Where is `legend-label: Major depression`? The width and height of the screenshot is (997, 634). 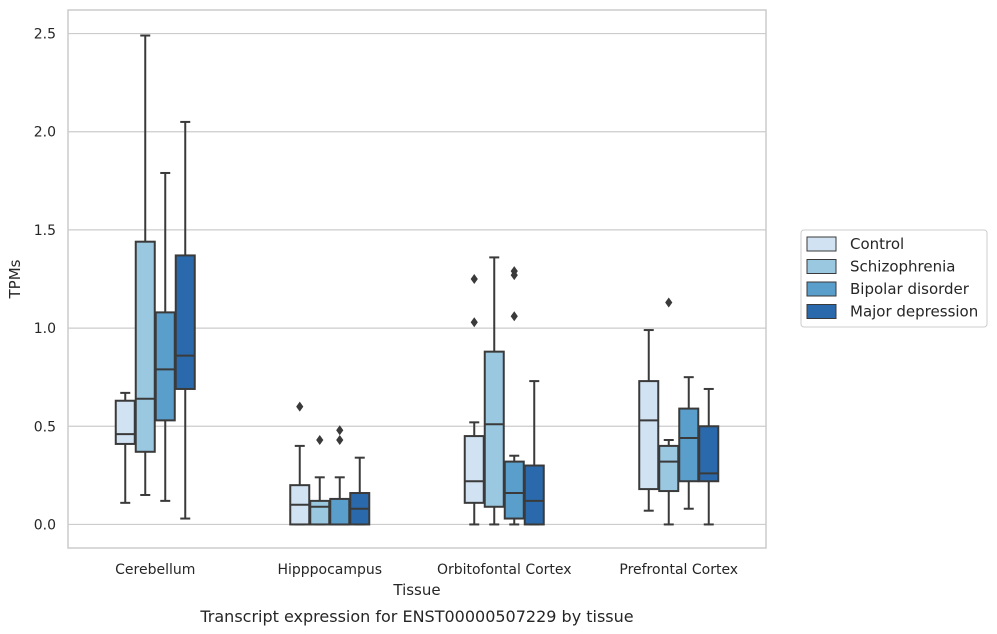 legend-label: Major depression is located at coordinates (914, 312).